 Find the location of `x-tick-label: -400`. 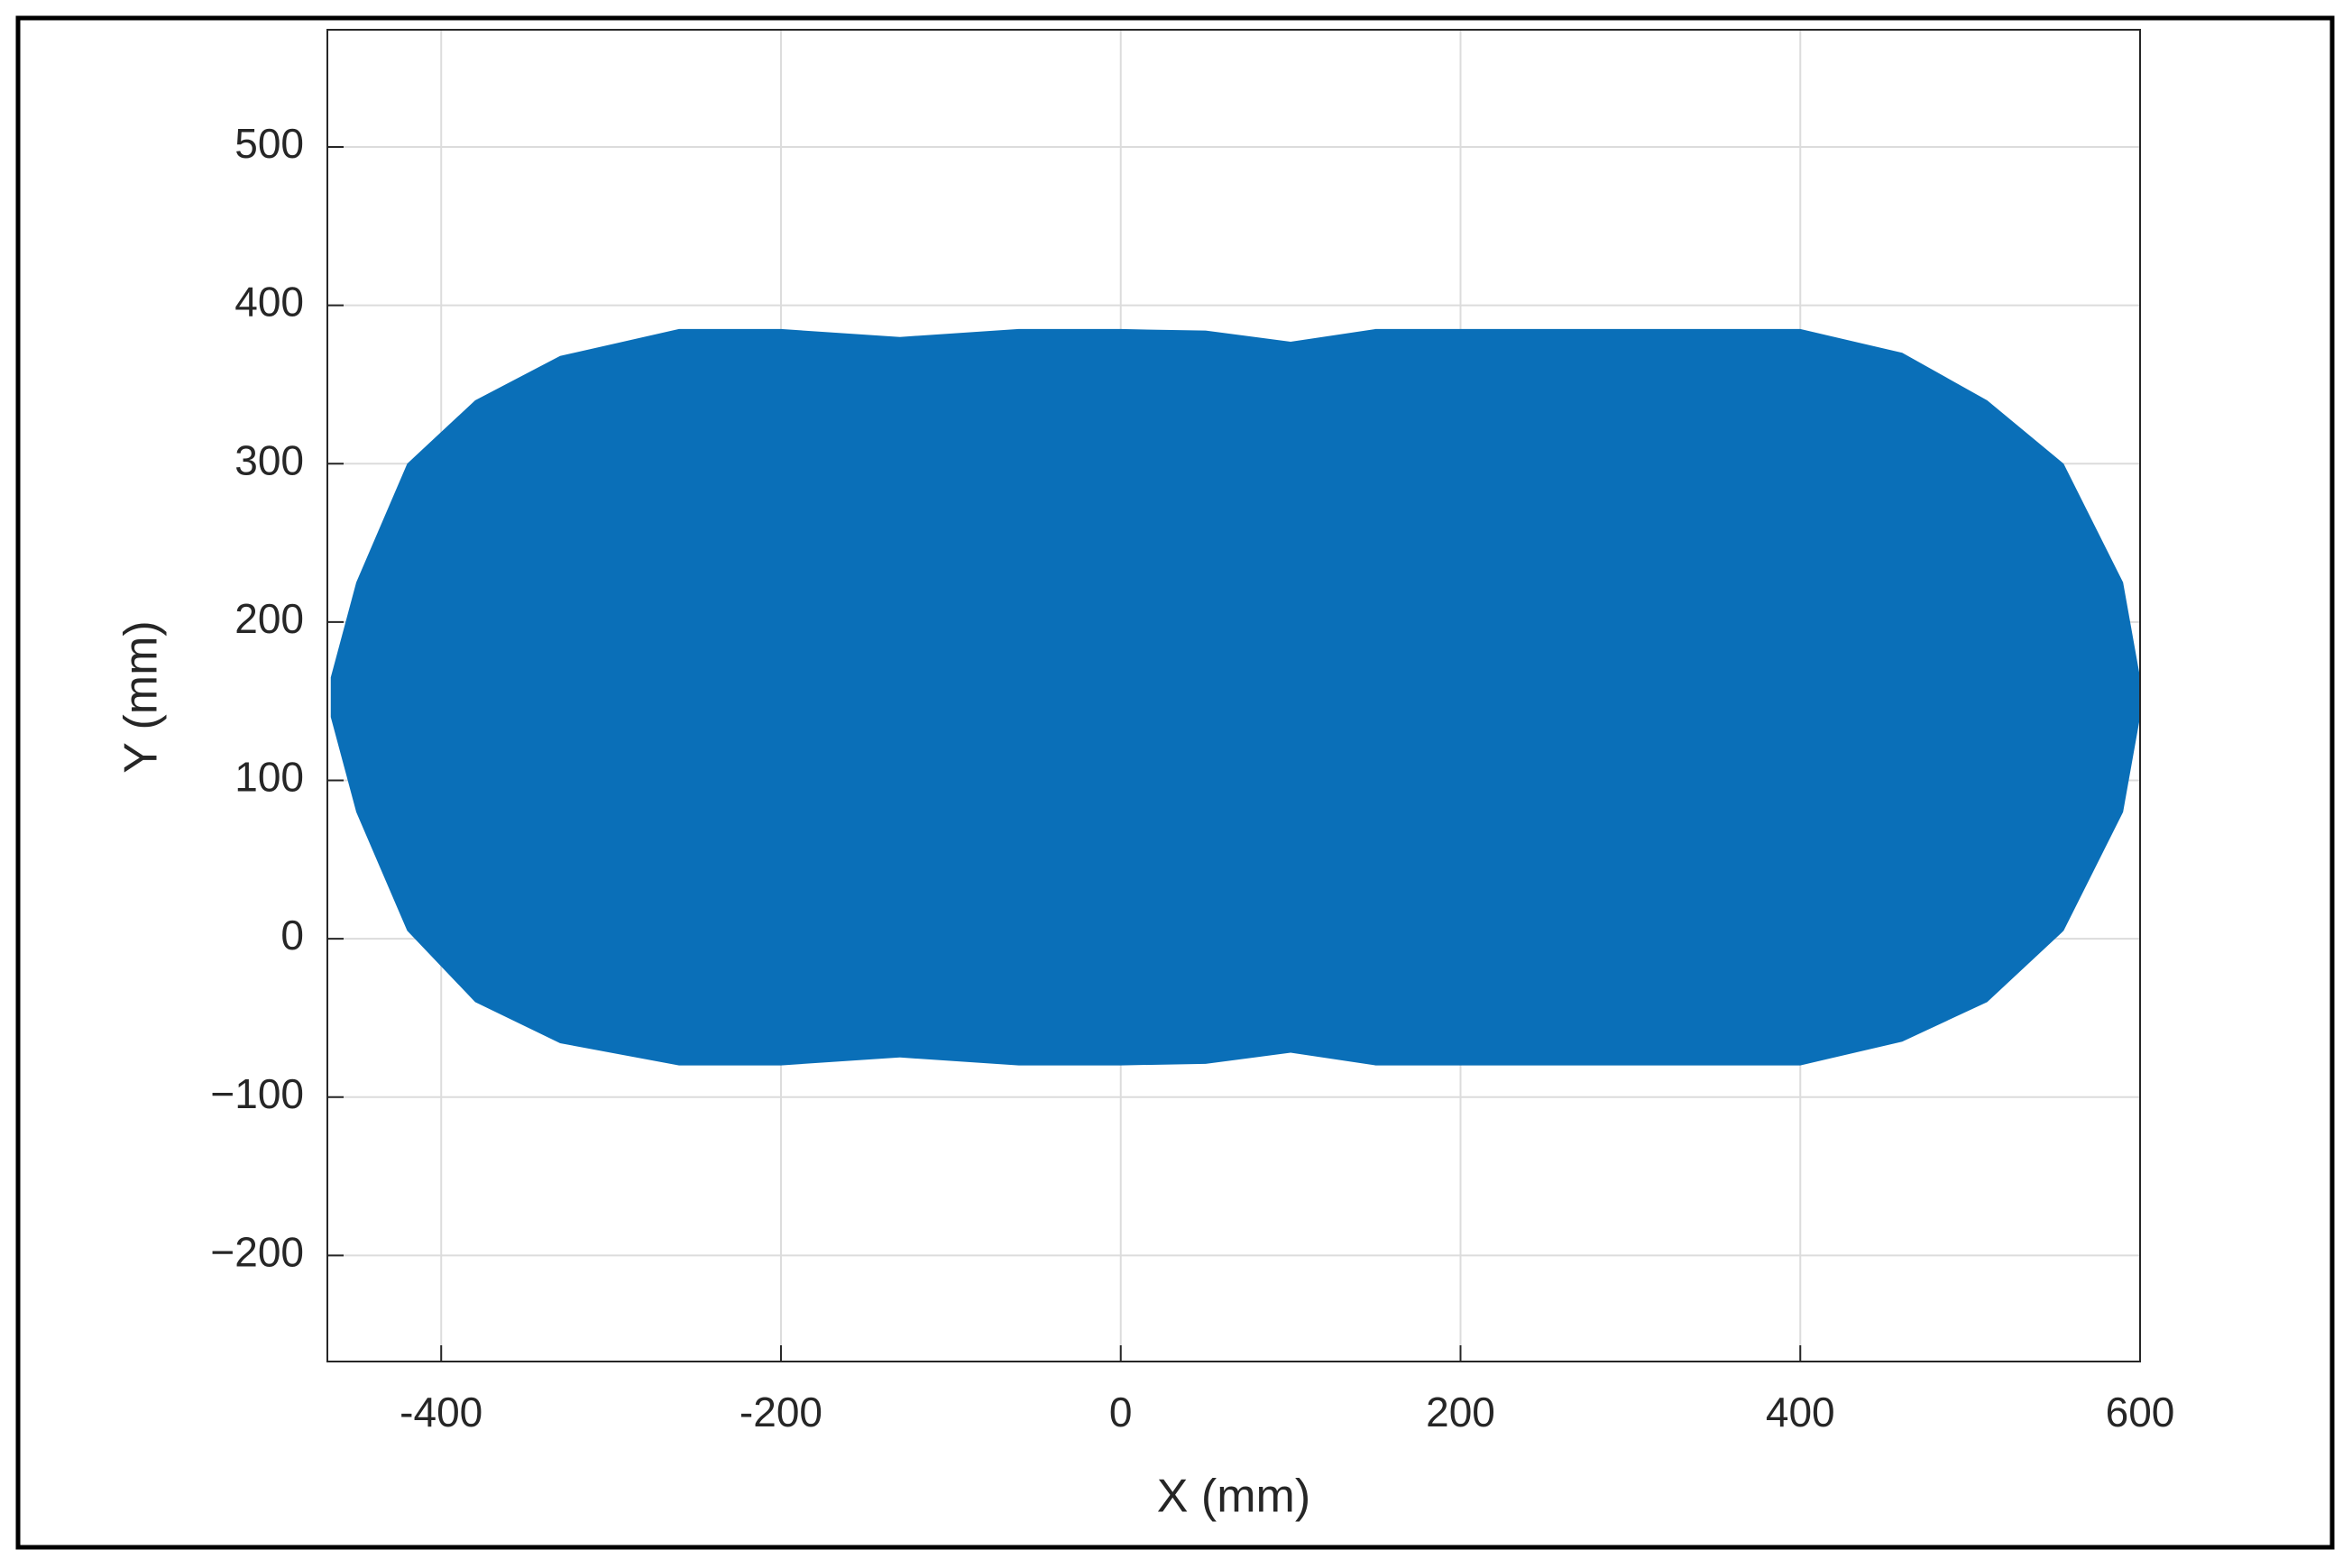

x-tick-label: -400 is located at coordinates (441, 1412).